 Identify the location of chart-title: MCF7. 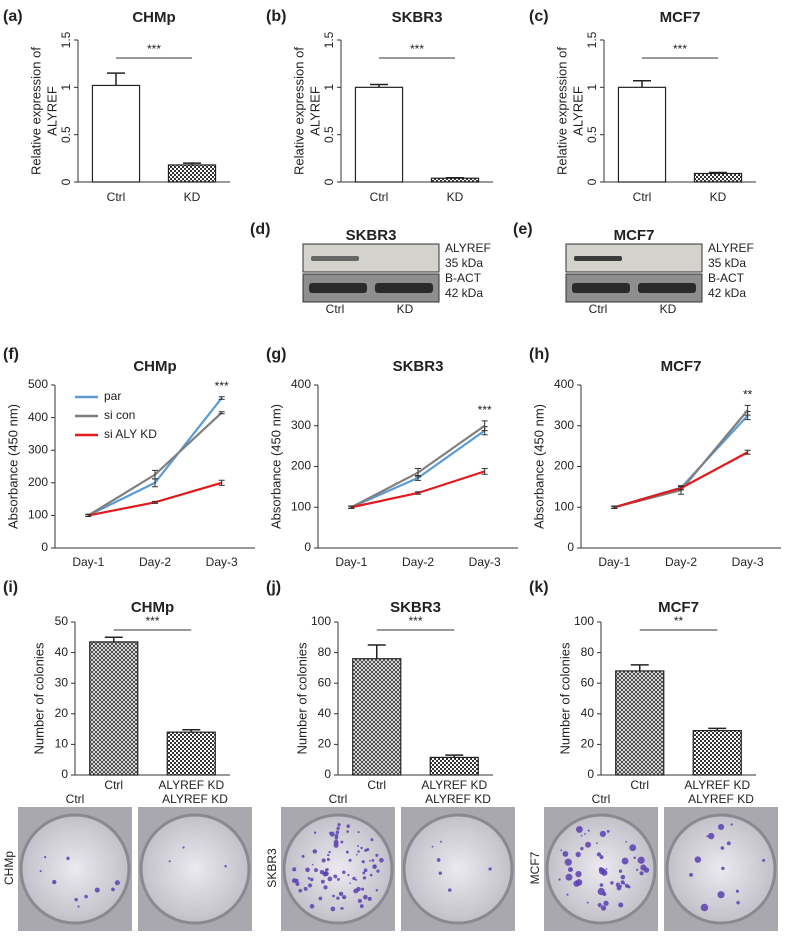
(678, 607).